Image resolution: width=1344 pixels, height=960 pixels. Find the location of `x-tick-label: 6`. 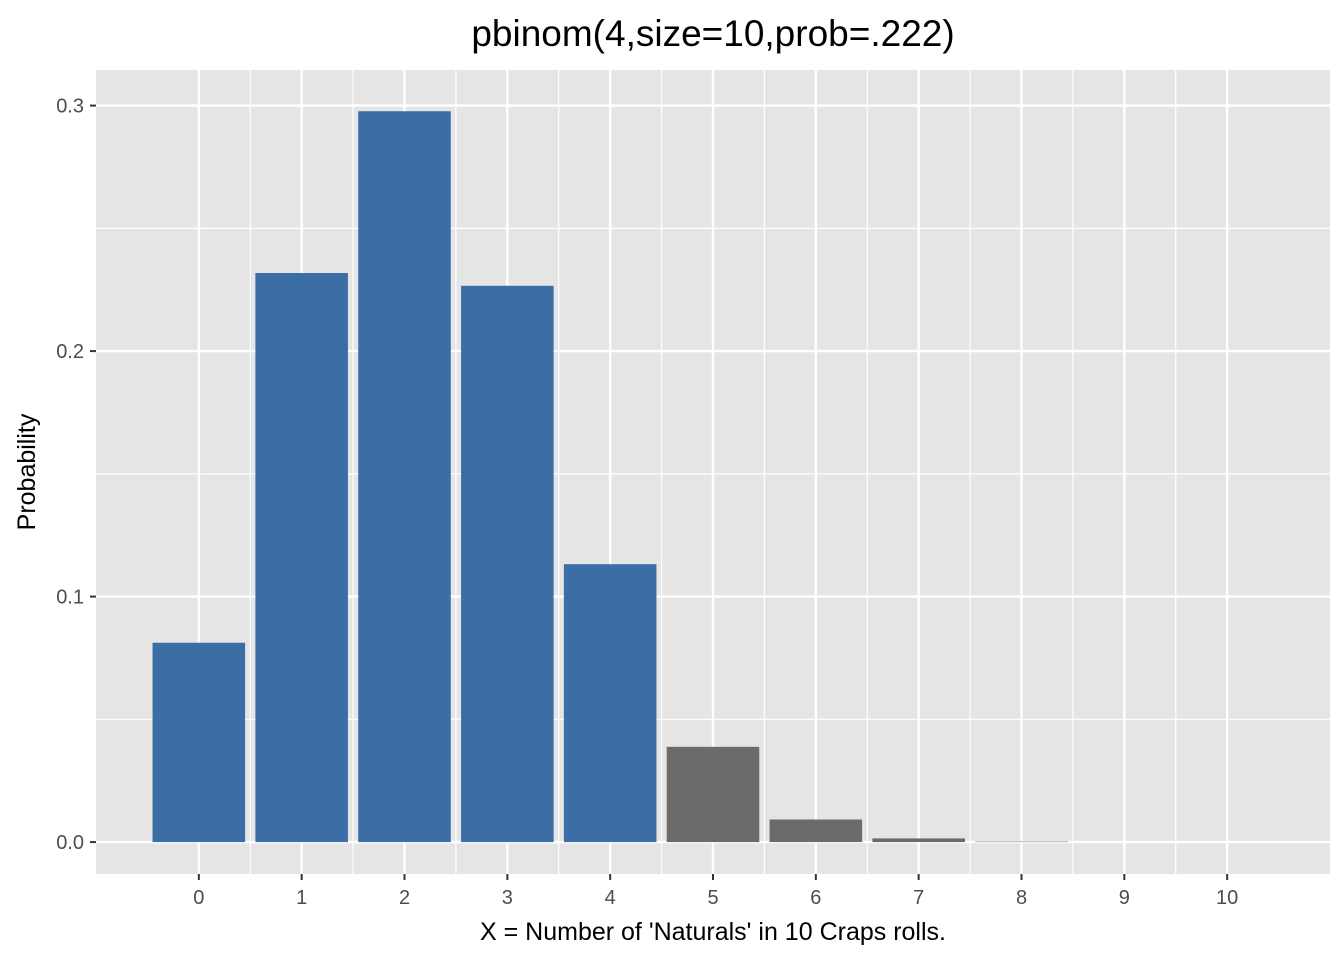

x-tick-label: 6 is located at coordinates (815, 898).